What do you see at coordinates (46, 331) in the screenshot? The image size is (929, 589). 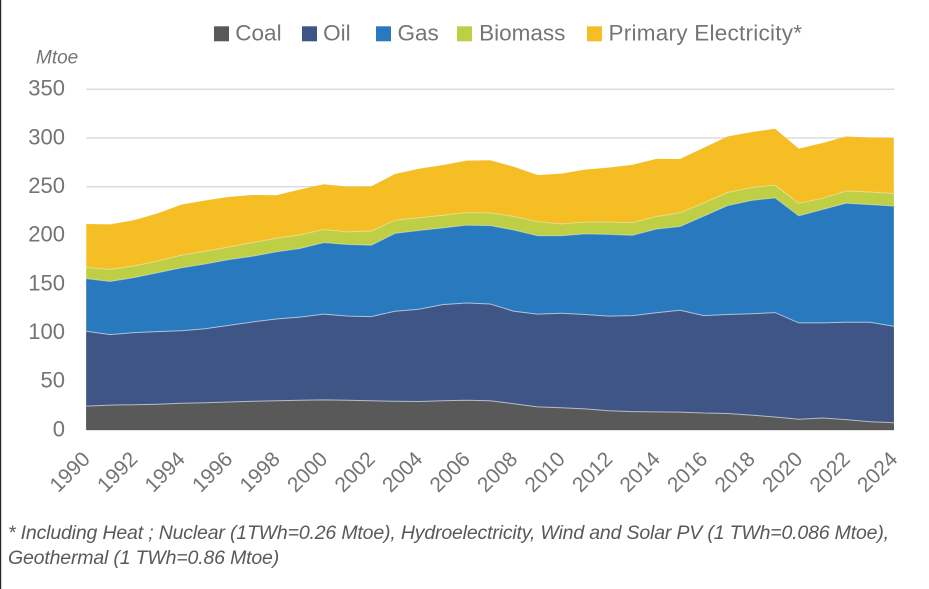 I see `svg-text: 100` at bounding box center [46, 331].